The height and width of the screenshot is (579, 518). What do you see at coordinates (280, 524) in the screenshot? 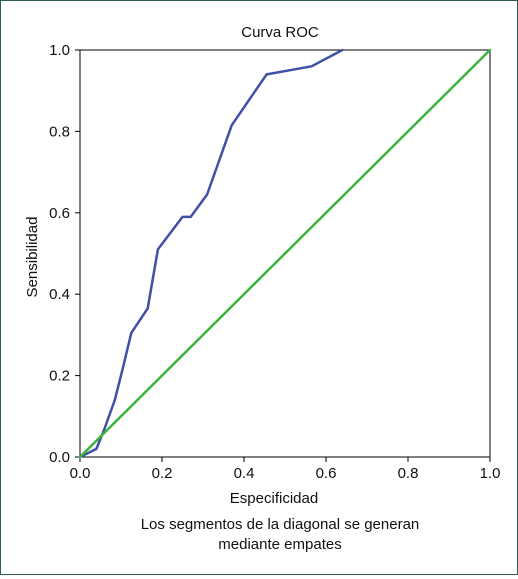
I see `note-line-1: Los segmentos de la diagonal se generan` at bounding box center [280, 524].